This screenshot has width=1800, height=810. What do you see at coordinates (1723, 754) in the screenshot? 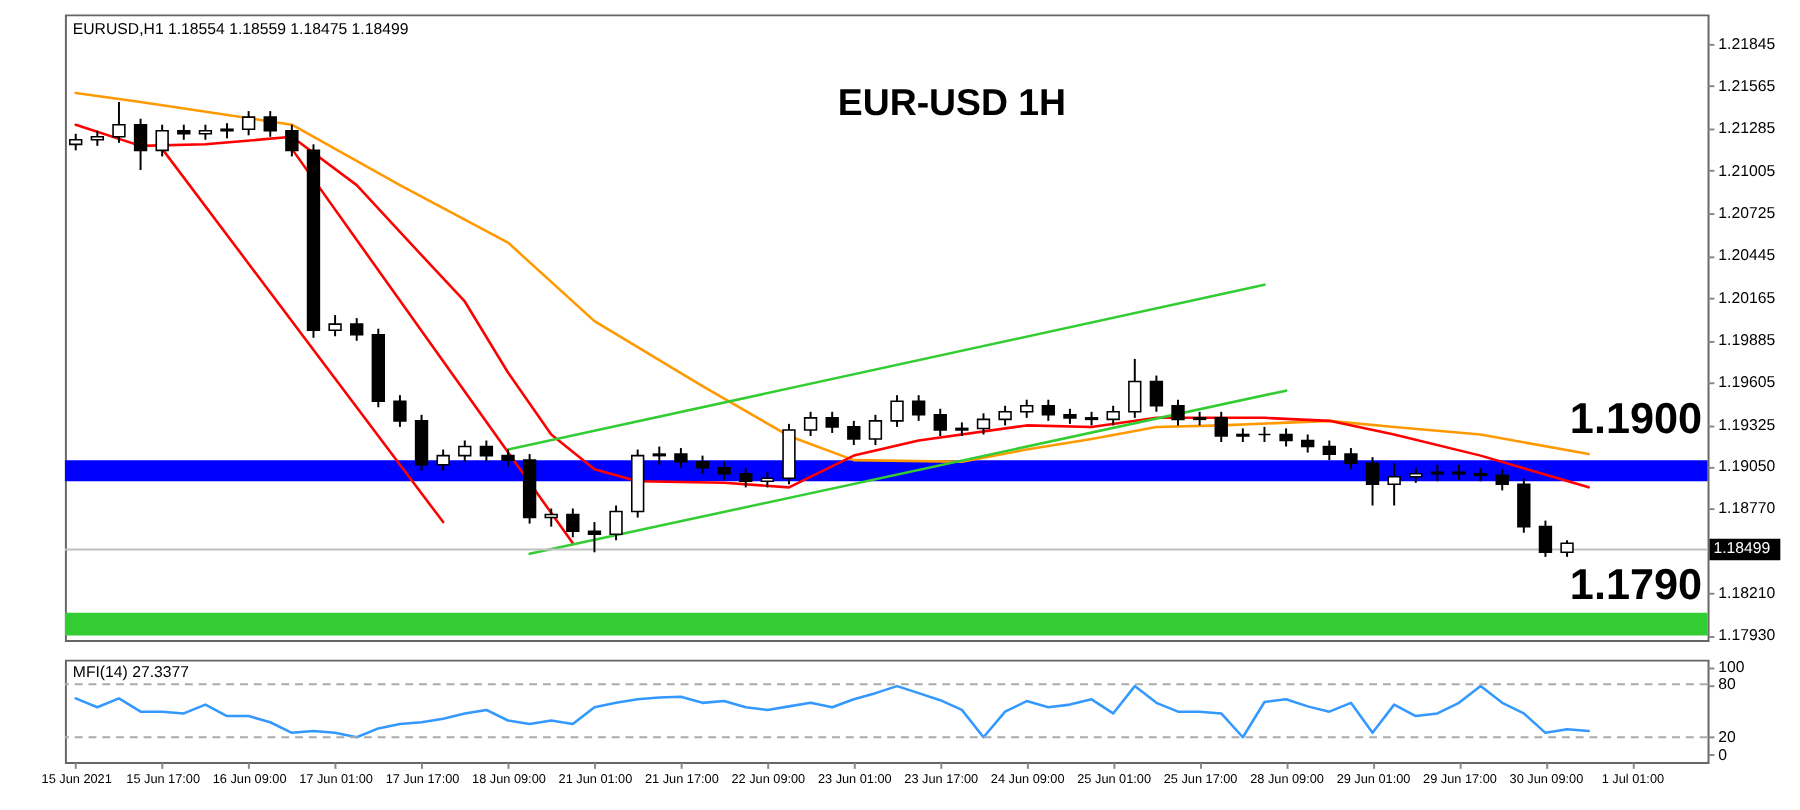
I see `y-tick-label: 0` at bounding box center [1723, 754].